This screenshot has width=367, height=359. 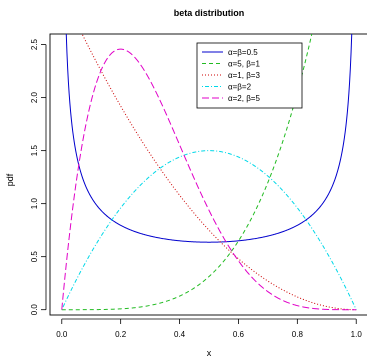 What do you see at coordinates (209, 353) in the screenshot?
I see `x-axis-label: x` at bounding box center [209, 353].